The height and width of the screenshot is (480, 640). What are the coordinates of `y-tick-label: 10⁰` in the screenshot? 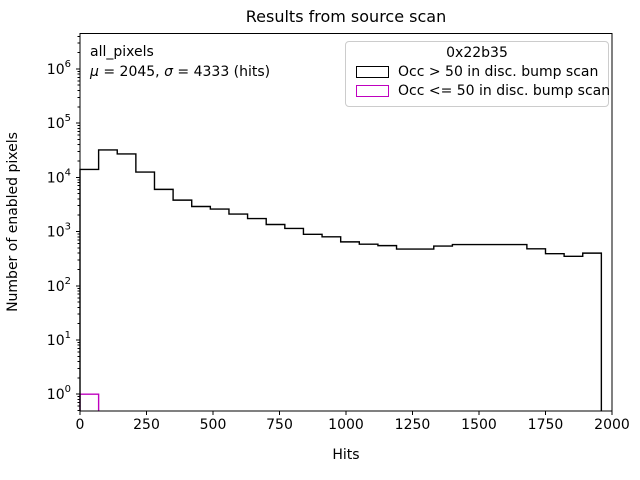 It's located at (59, 393).